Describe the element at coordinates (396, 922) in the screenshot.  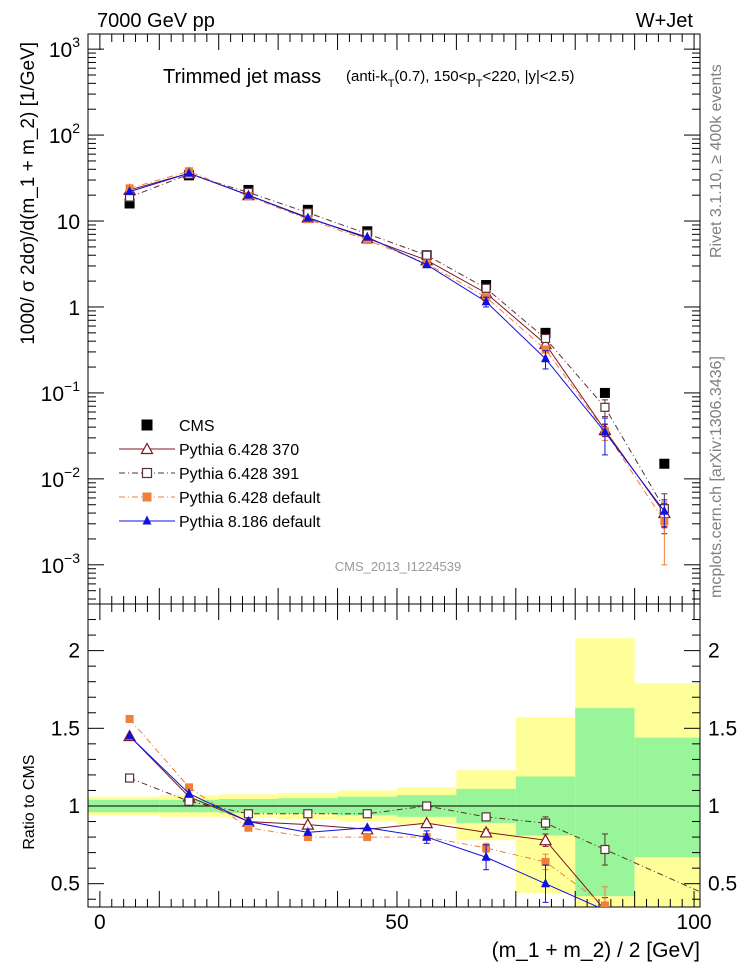
I see `x-tick-label: 50` at that location.